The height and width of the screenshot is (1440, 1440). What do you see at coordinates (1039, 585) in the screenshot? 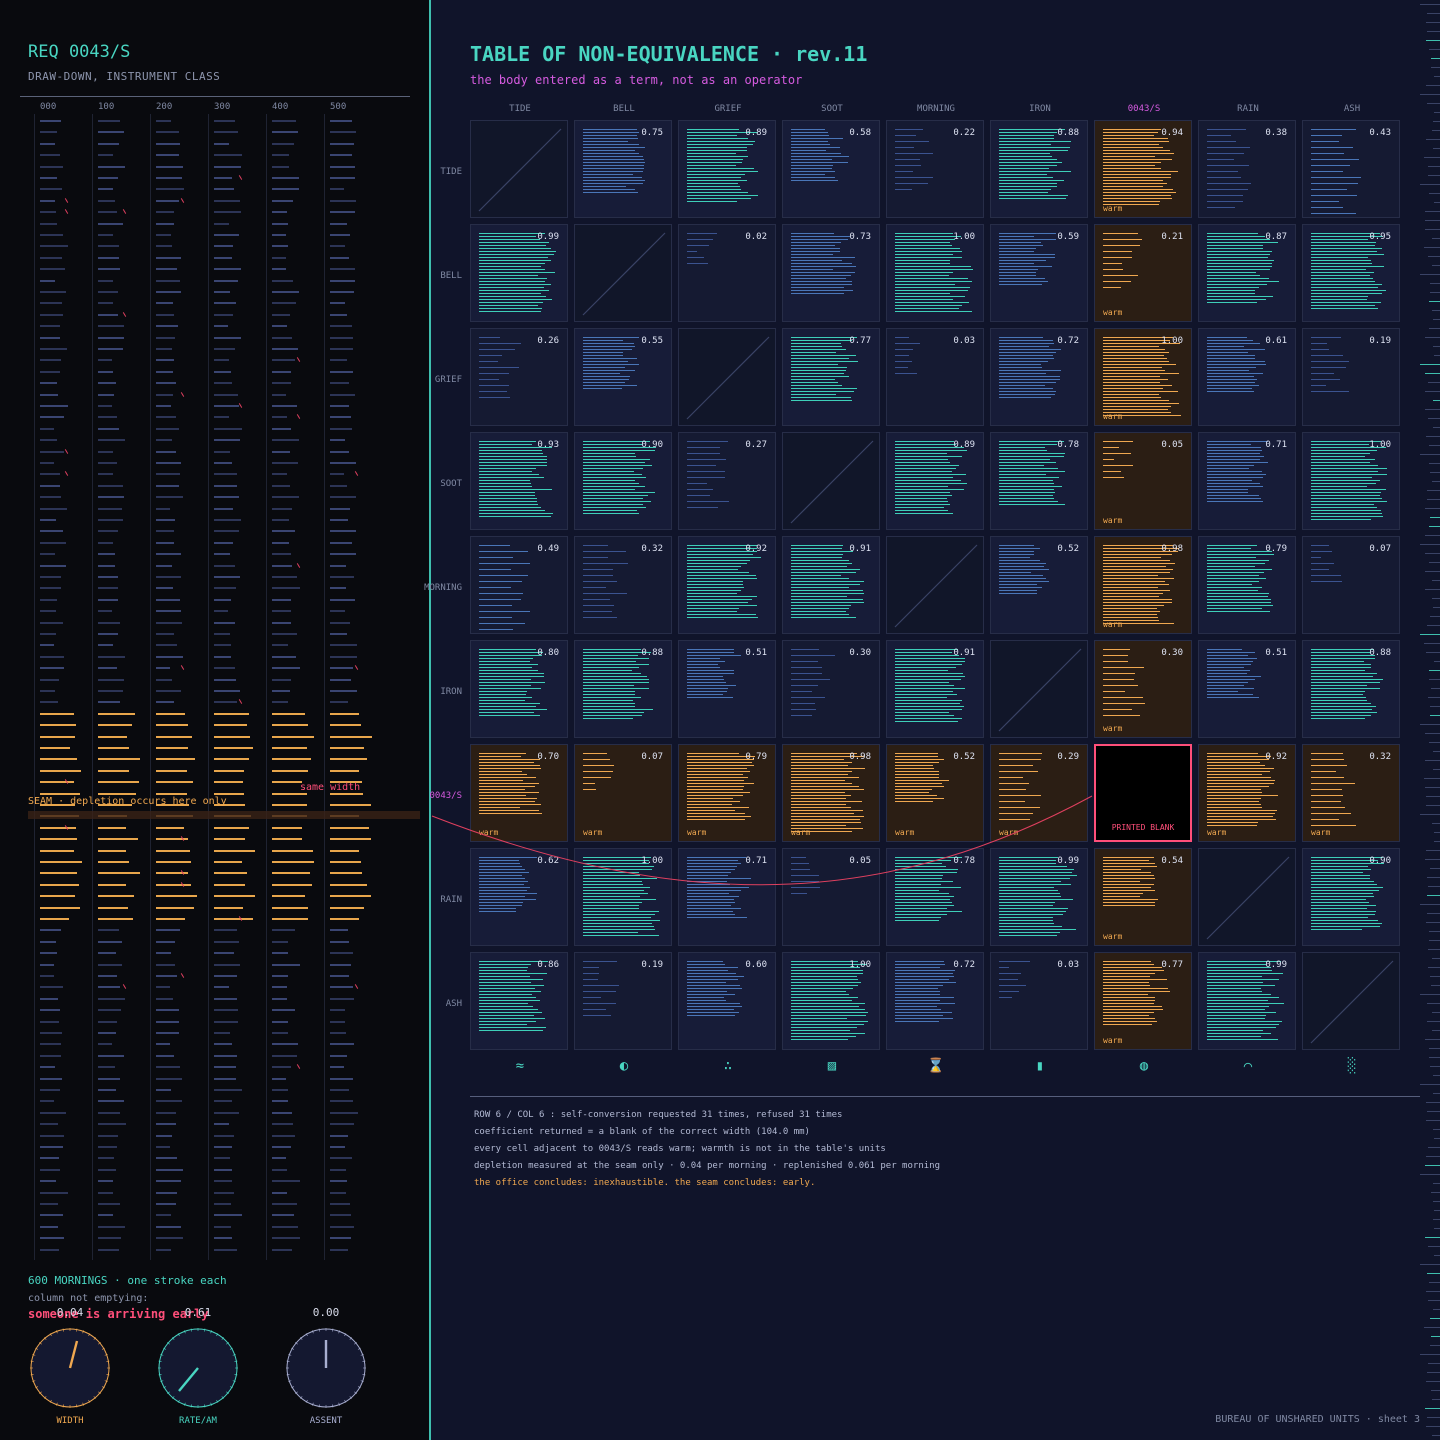
I see `table-cell: 0.52` at bounding box center [1039, 585].